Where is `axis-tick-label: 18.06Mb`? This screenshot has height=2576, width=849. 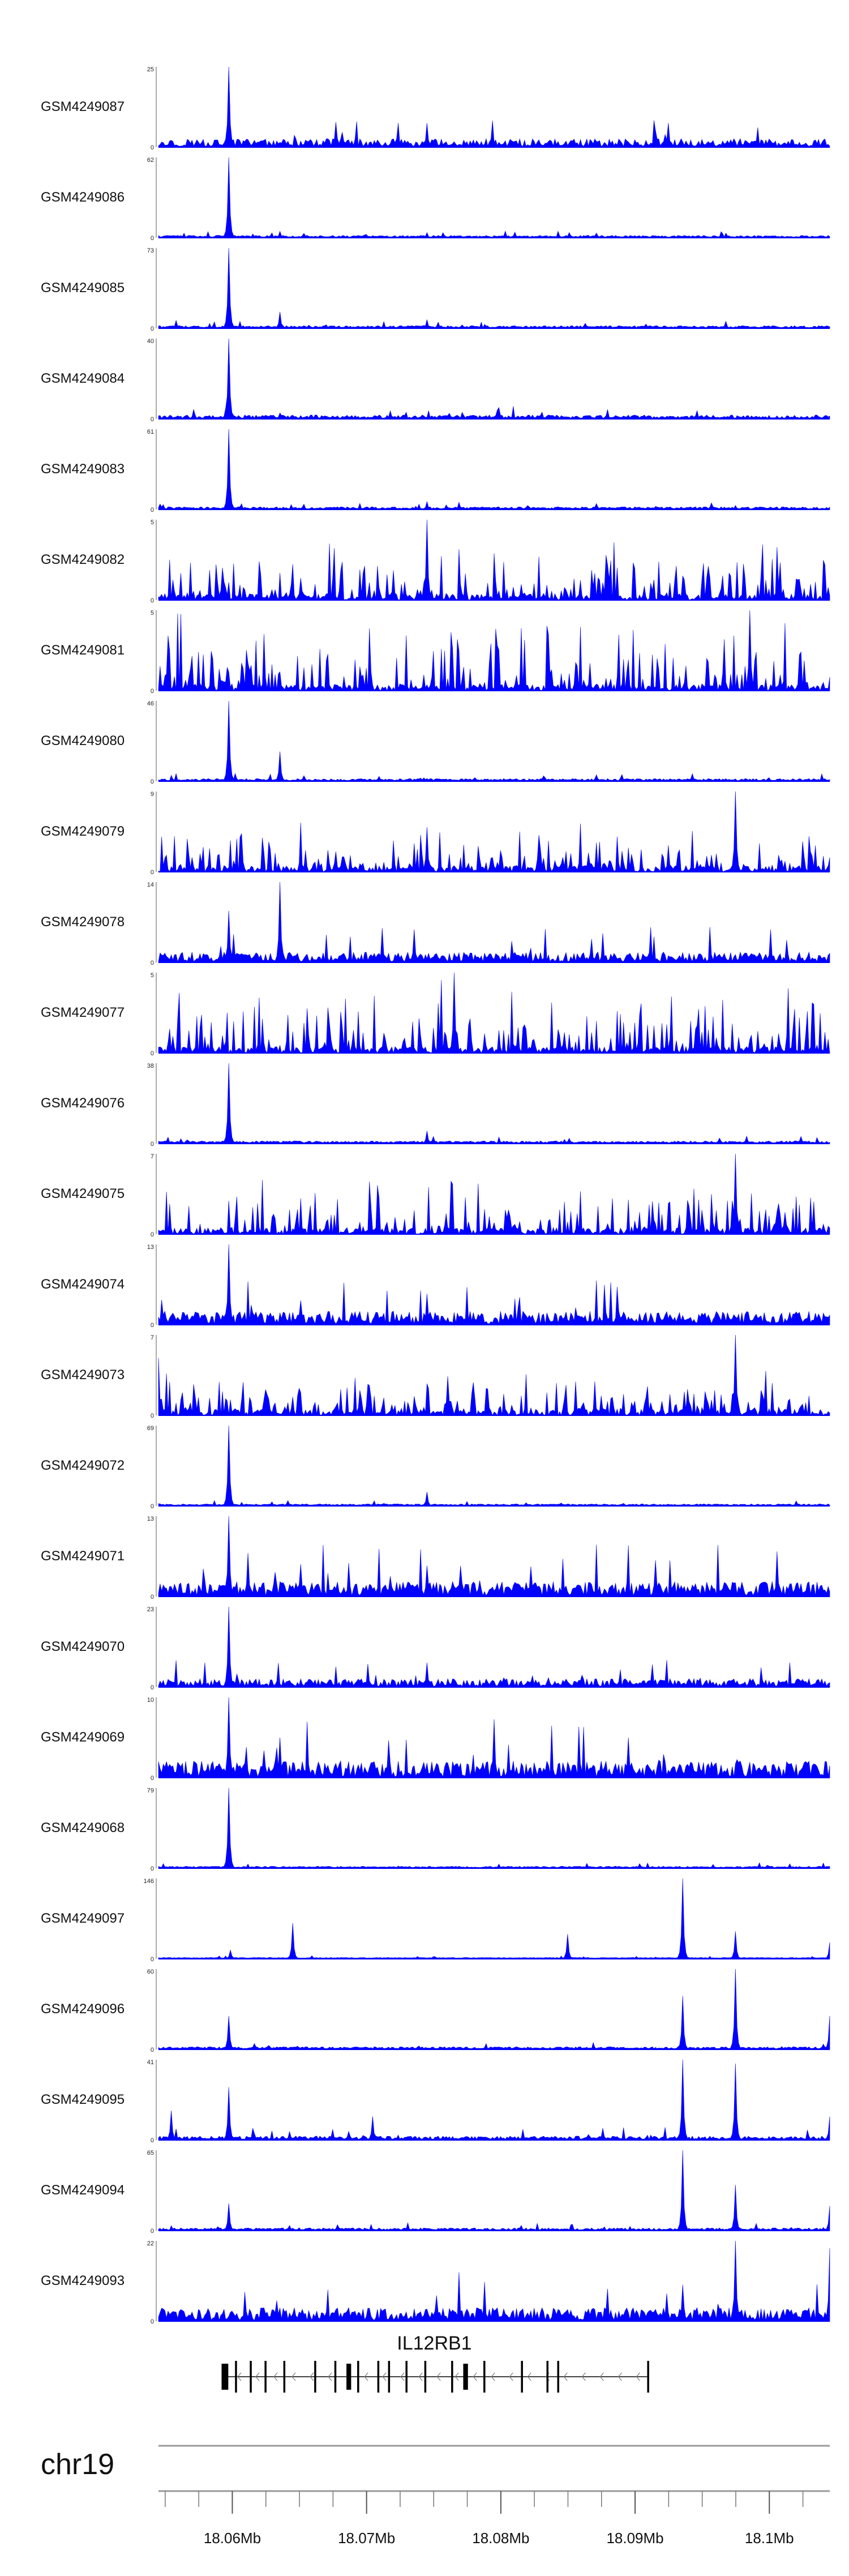 axis-tick-label: 18.06Mb is located at coordinates (232, 2538).